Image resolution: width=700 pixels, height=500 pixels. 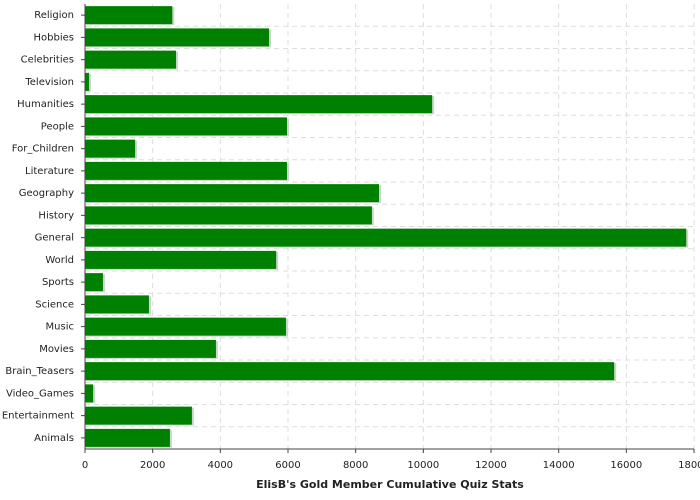 I want to click on y-tick-label: Brain_Teasers, so click(x=39, y=371).